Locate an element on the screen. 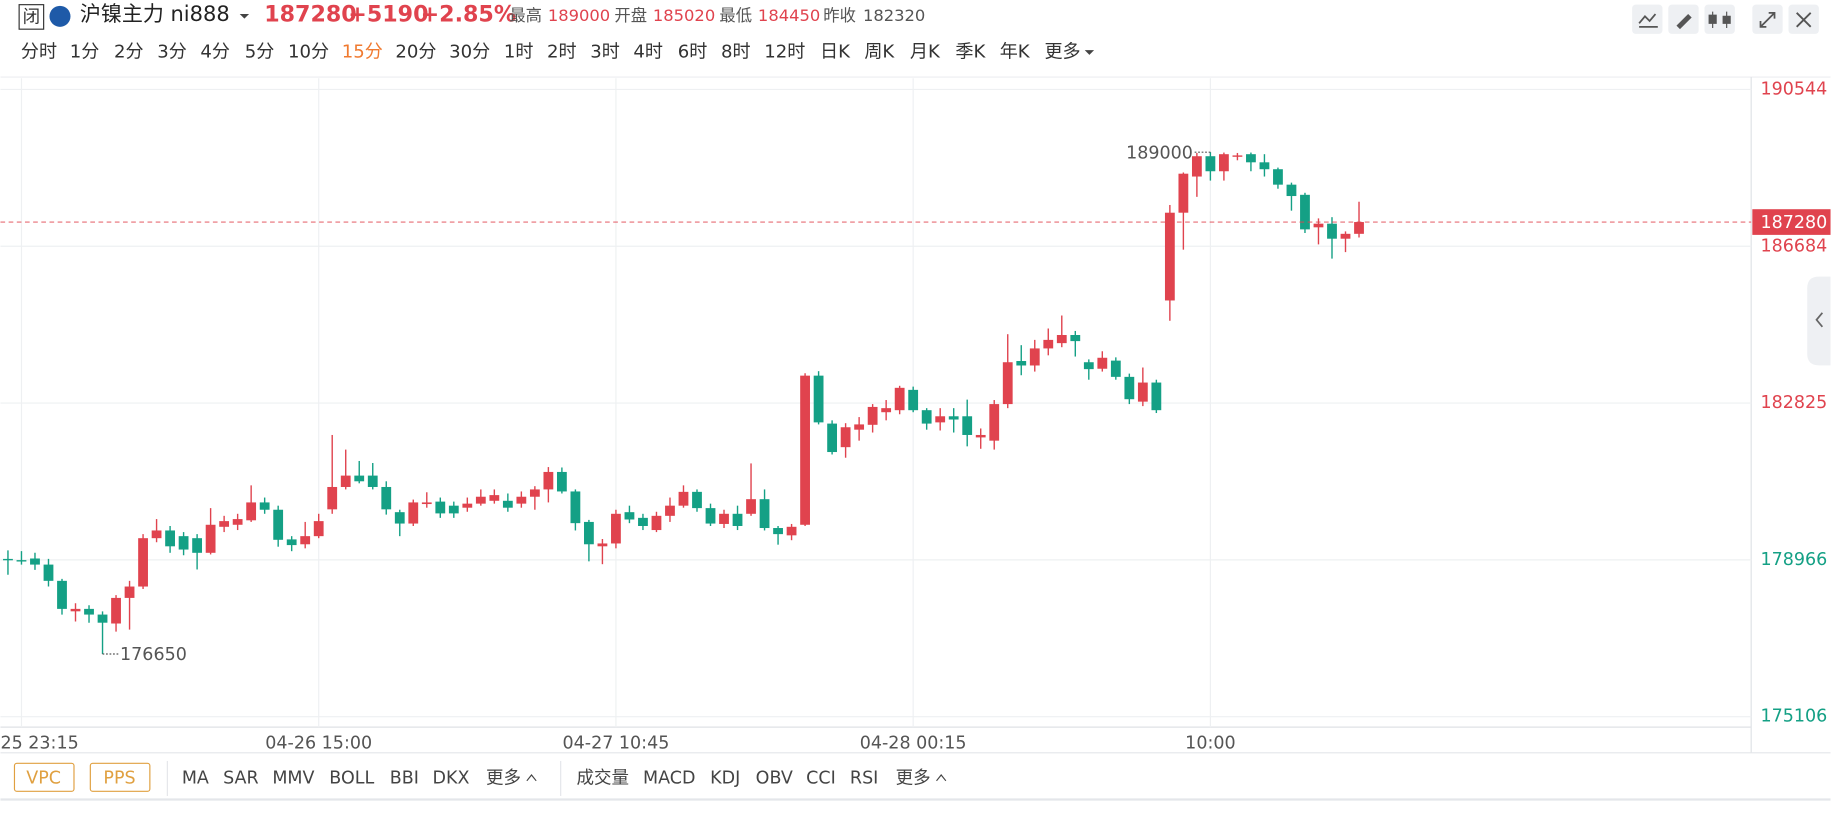 The image size is (1831, 817). period-tab: 周K is located at coordinates (879, 52).